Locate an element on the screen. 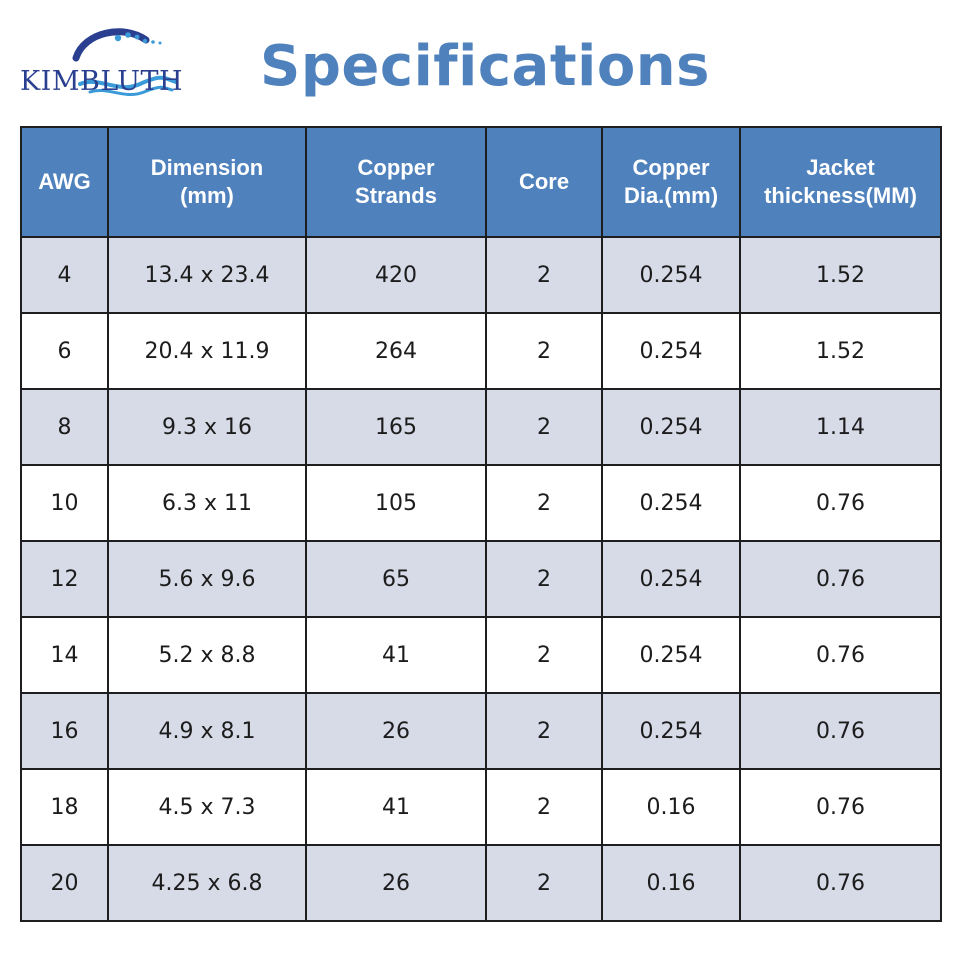  cell-copper-strands: 105 is located at coordinates (396, 503).